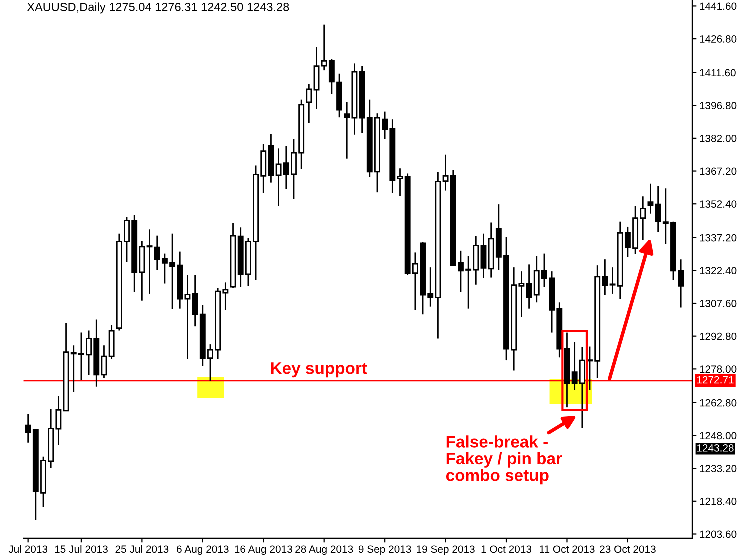 The image size is (743, 558). Describe the element at coordinates (718, 39) in the screenshot. I see `y-tick-label: 1426.80` at that location.